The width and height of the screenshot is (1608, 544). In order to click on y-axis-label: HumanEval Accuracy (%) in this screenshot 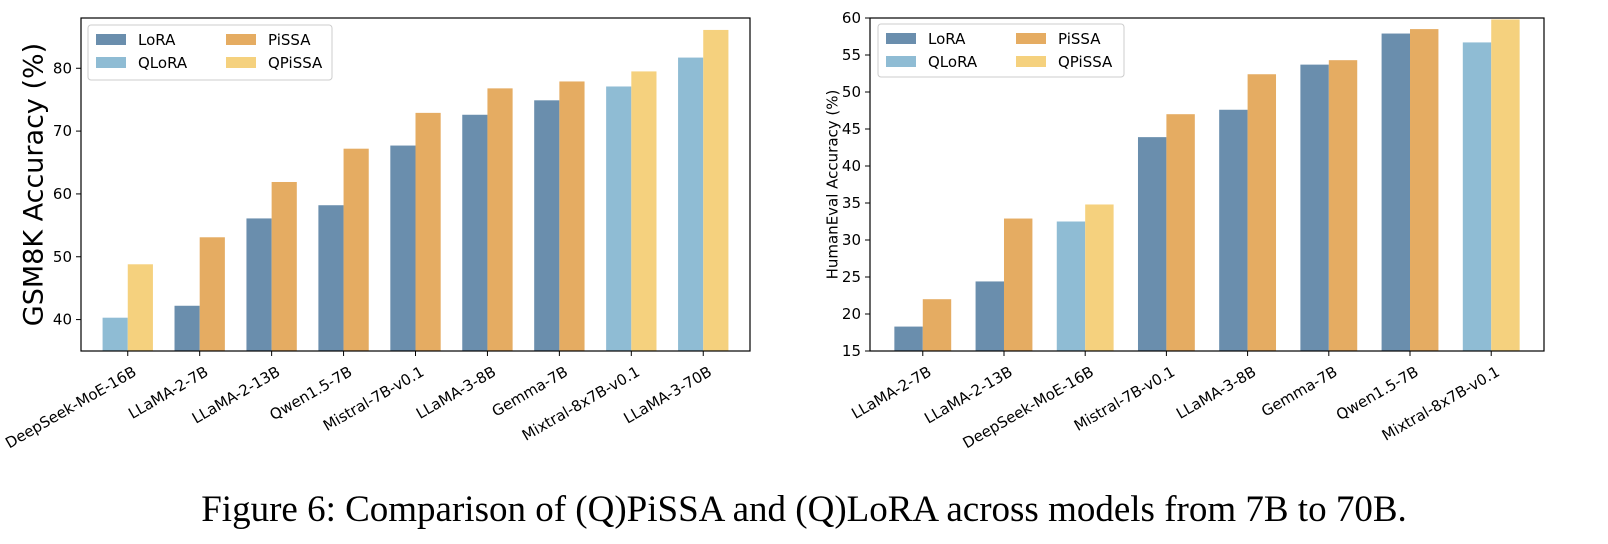, I will do `click(833, 185)`.